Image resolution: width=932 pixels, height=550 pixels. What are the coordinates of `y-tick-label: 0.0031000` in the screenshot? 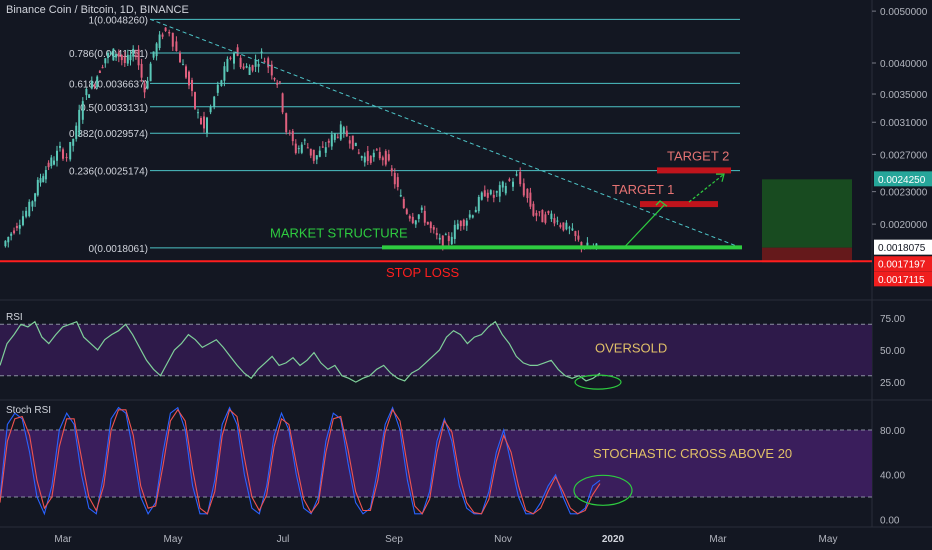 It's located at (904, 123).